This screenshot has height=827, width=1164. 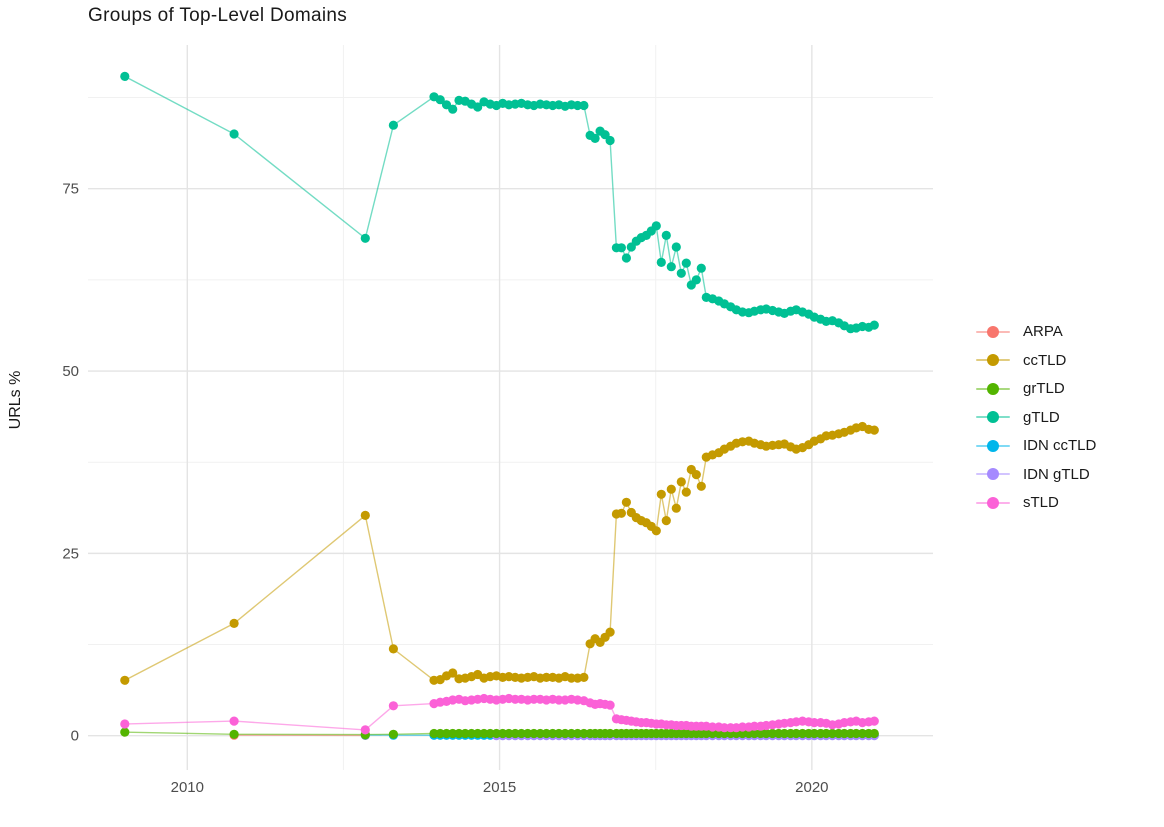 What do you see at coordinates (993, 389) in the screenshot?
I see `grtld-key-icon` at bounding box center [993, 389].